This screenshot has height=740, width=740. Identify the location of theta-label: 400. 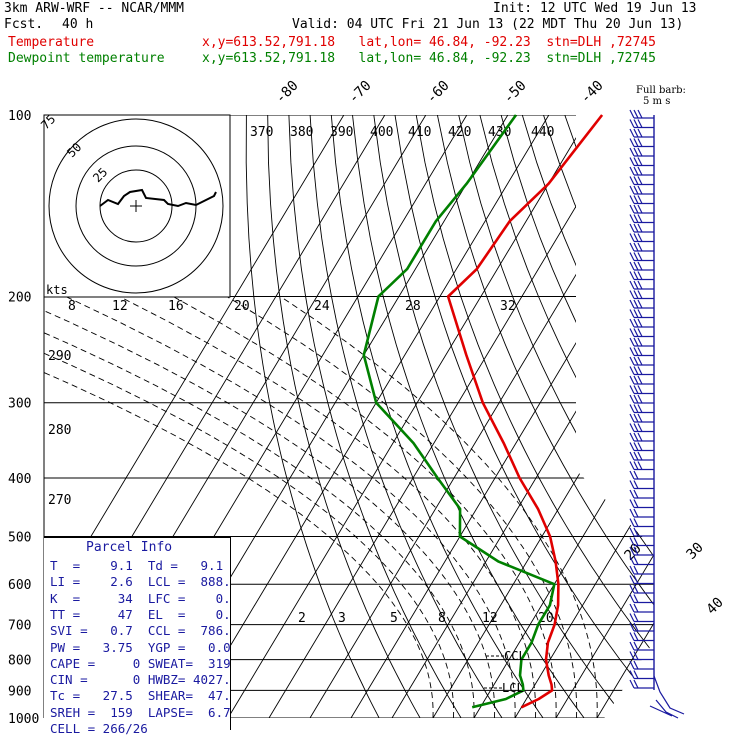
(381, 132).